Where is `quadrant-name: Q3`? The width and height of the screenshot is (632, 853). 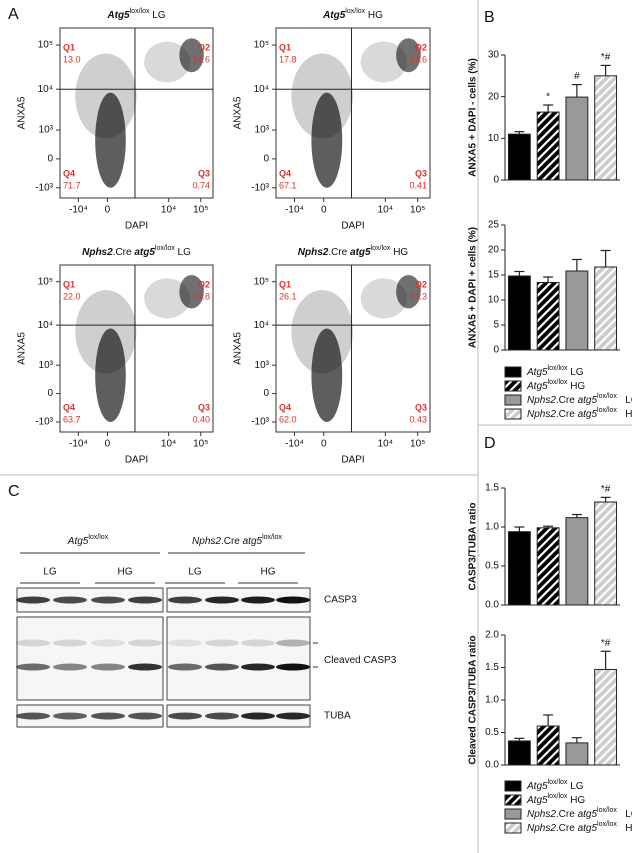
quadrant-name: Q3 is located at coordinates (421, 407).